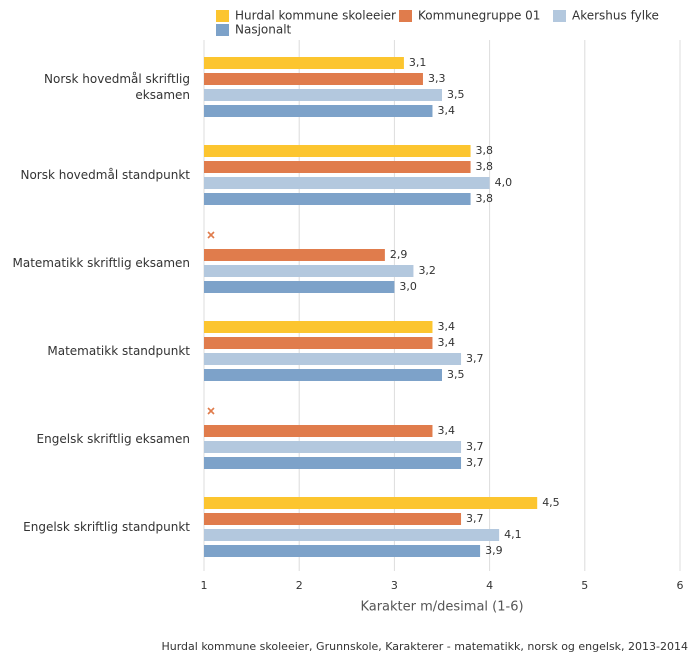  What do you see at coordinates (427, 270) in the screenshot?
I see `value-label: 3,2` at bounding box center [427, 270].